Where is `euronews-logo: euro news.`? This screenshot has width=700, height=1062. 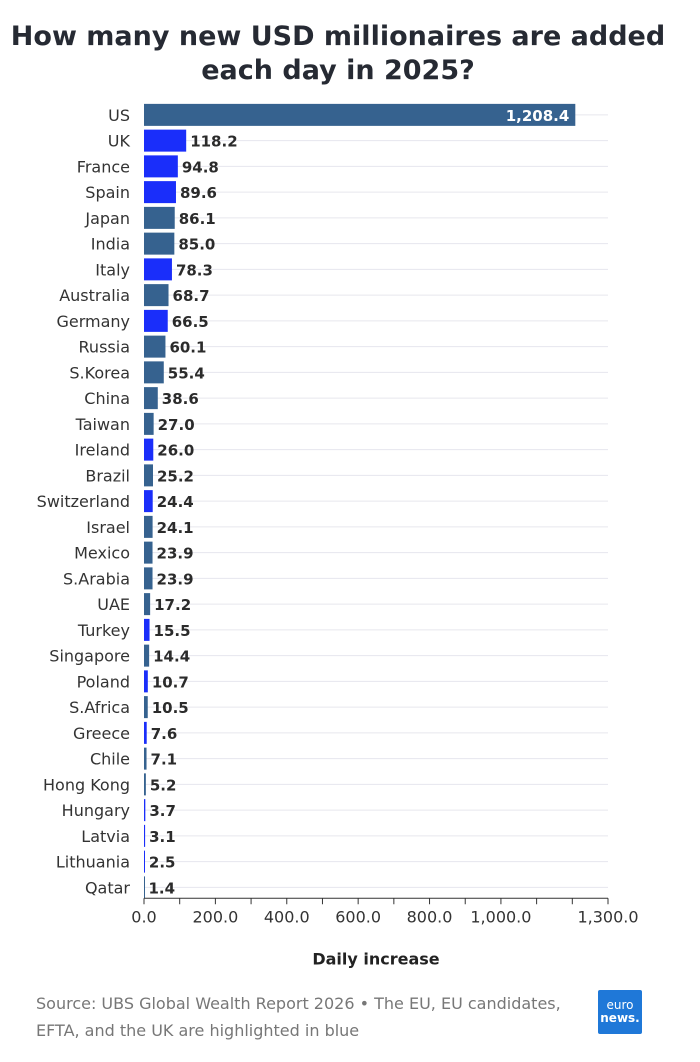
euronews-logo: euro news. is located at coordinates (620, 1012).